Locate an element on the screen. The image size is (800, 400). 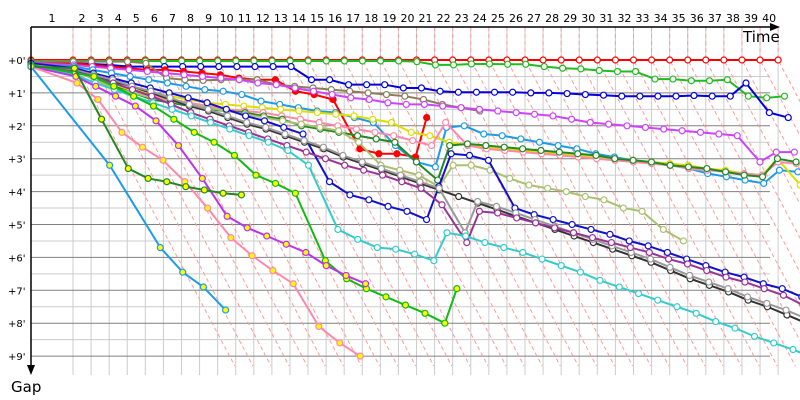
x-tick-label: 7 is located at coordinates (172, 18).